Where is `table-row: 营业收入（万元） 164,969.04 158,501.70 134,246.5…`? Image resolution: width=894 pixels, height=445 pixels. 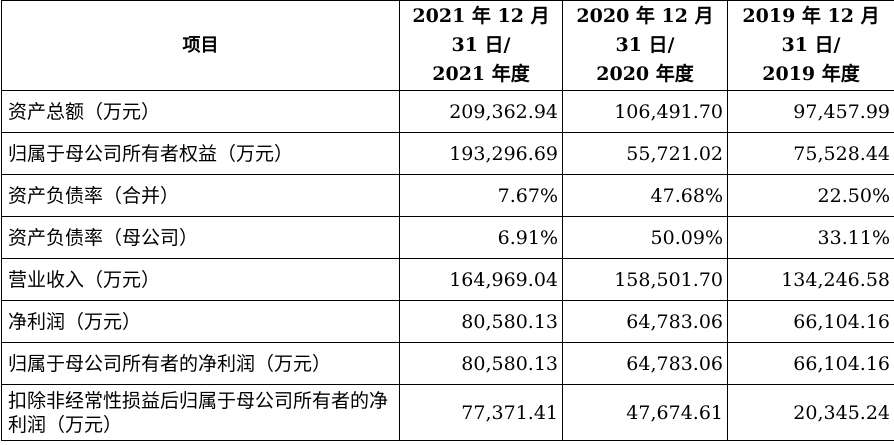
table-row: 营业收入（万元） 164,969.04 158,501.70 134,246.5… is located at coordinates (447, 279).